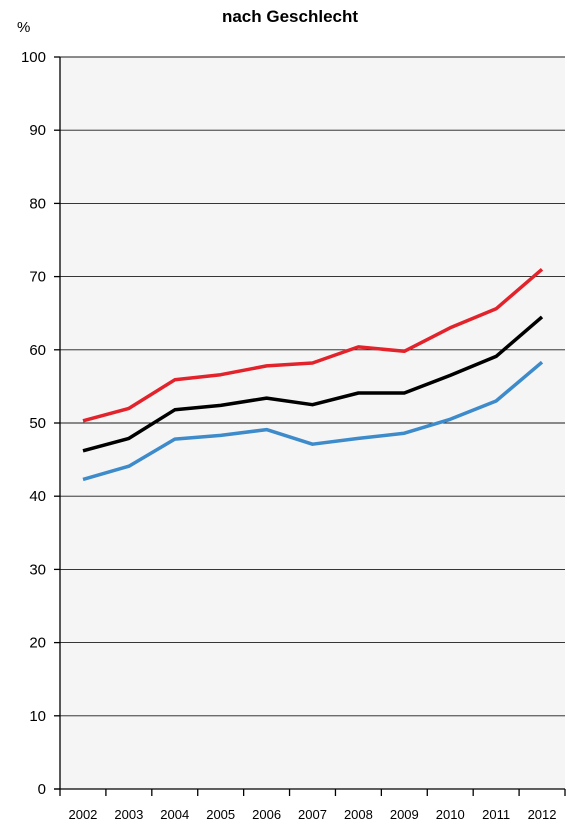 Image resolution: width=567 pixels, height=830 pixels. What do you see at coordinates (266, 814) in the screenshot?
I see `x-tick-label: 2006` at bounding box center [266, 814].